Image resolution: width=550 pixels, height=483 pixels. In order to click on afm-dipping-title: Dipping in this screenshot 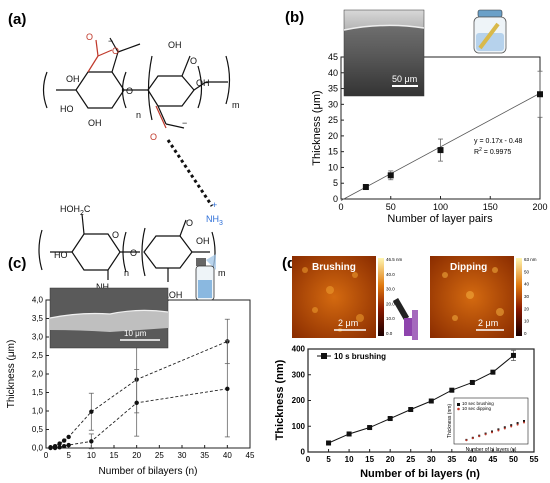, I will do `click(468, 267)`.